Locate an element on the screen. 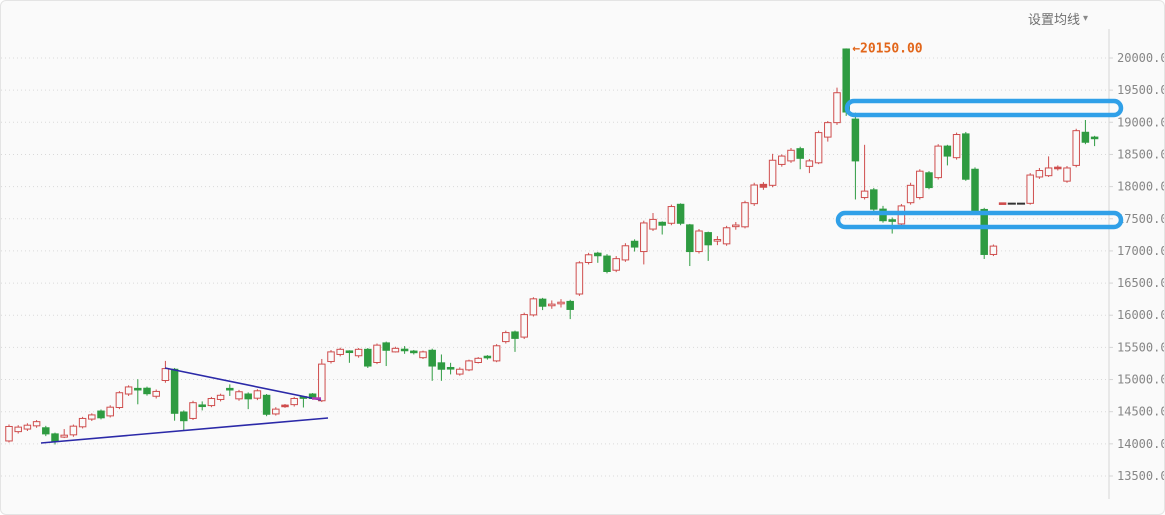 This screenshot has width=1165, height=515. y-axis-label: 14000.0 is located at coordinates (1140, 444).